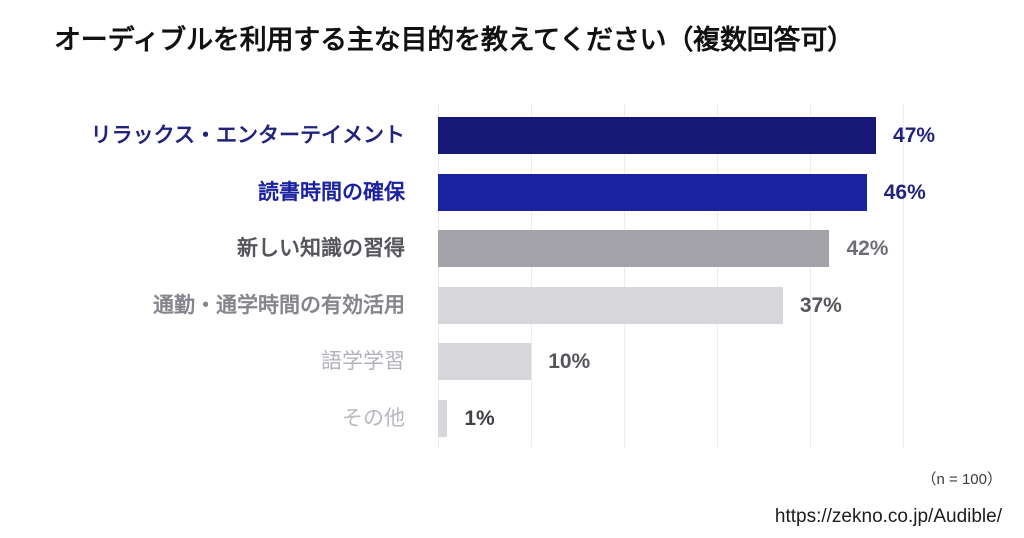  I want to click on bar-row: 通勤・通学時間の有効活用 37%, so click(512, 305).